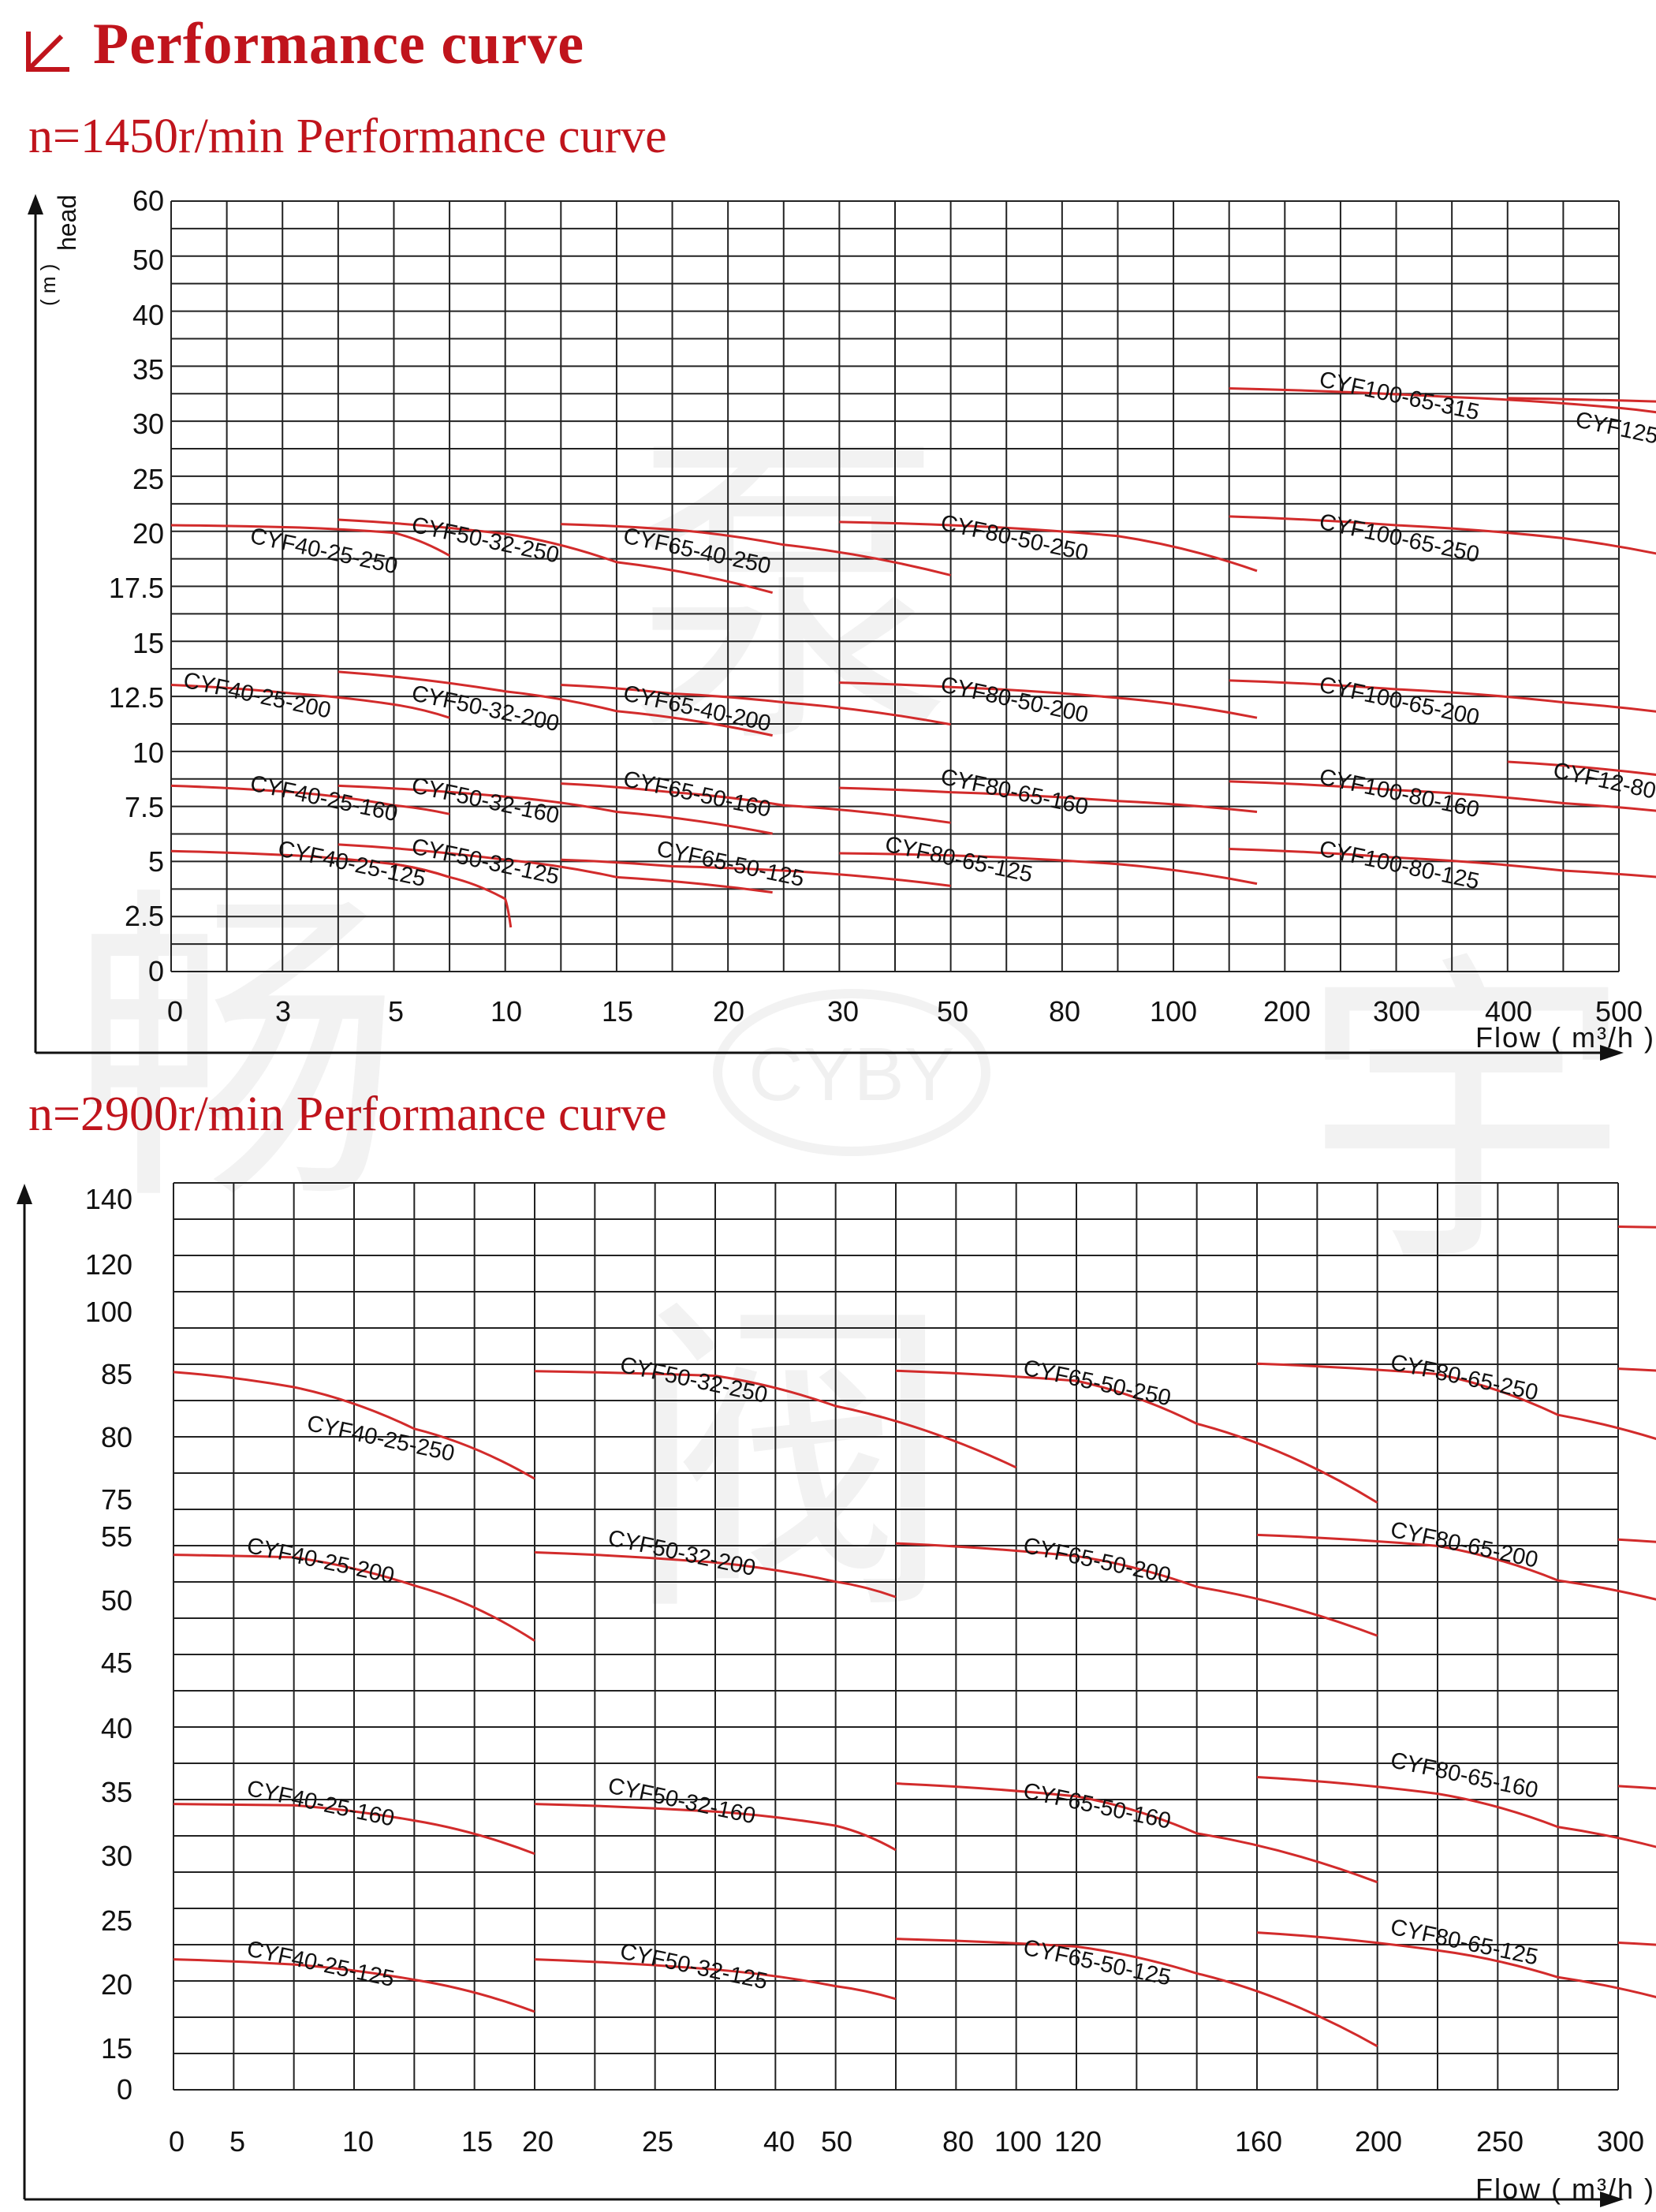 Image resolution: width=1656 pixels, height=2212 pixels. What do you see at coordinates (136, 697) in the screenshot?
I see `y-tick-label: 12.5` at bounding box center [136, 697].